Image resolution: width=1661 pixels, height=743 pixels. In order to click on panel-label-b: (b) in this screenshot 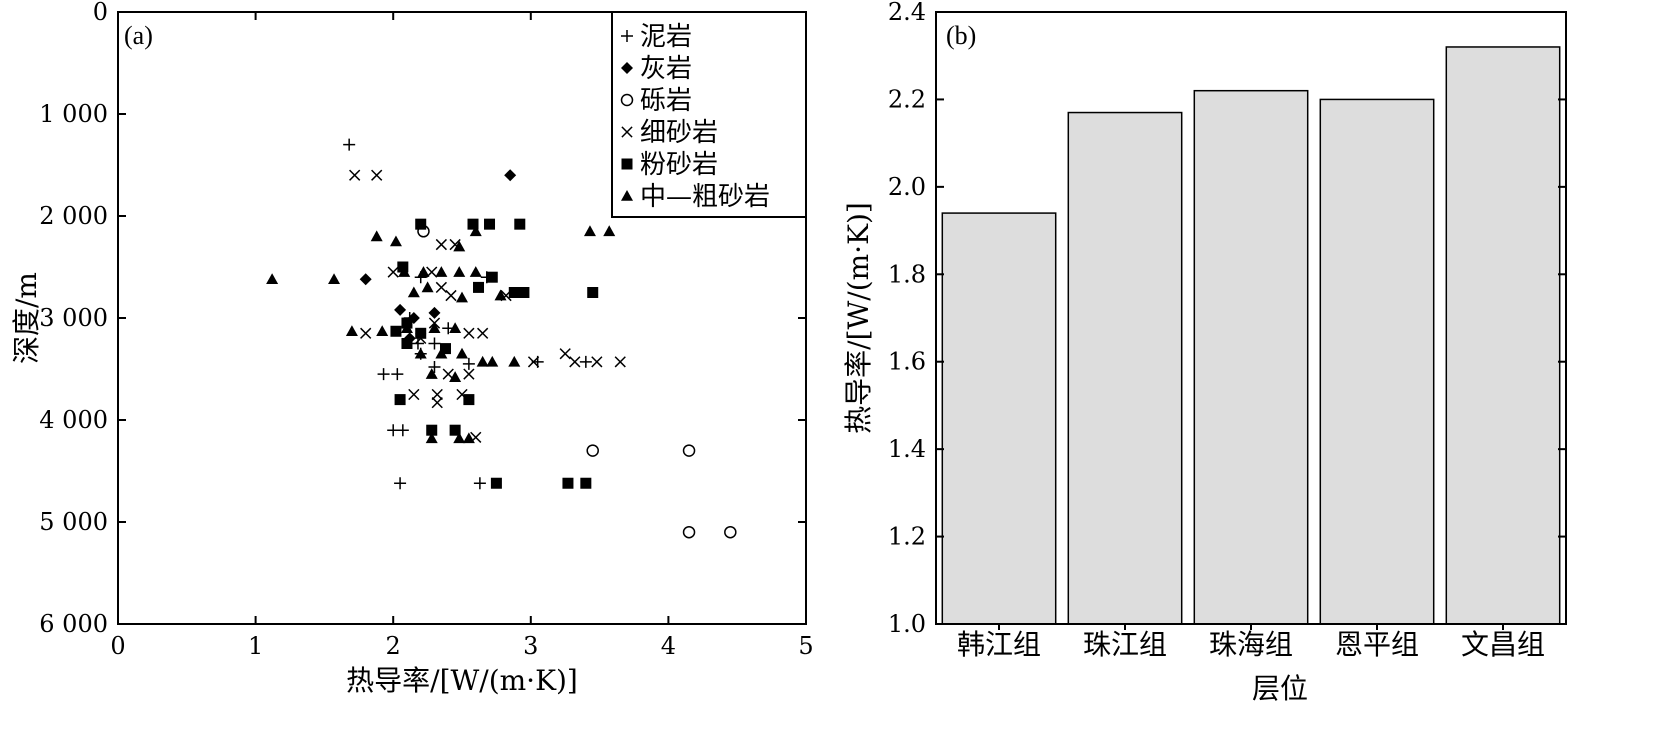, I will do `click(961, 35)`.